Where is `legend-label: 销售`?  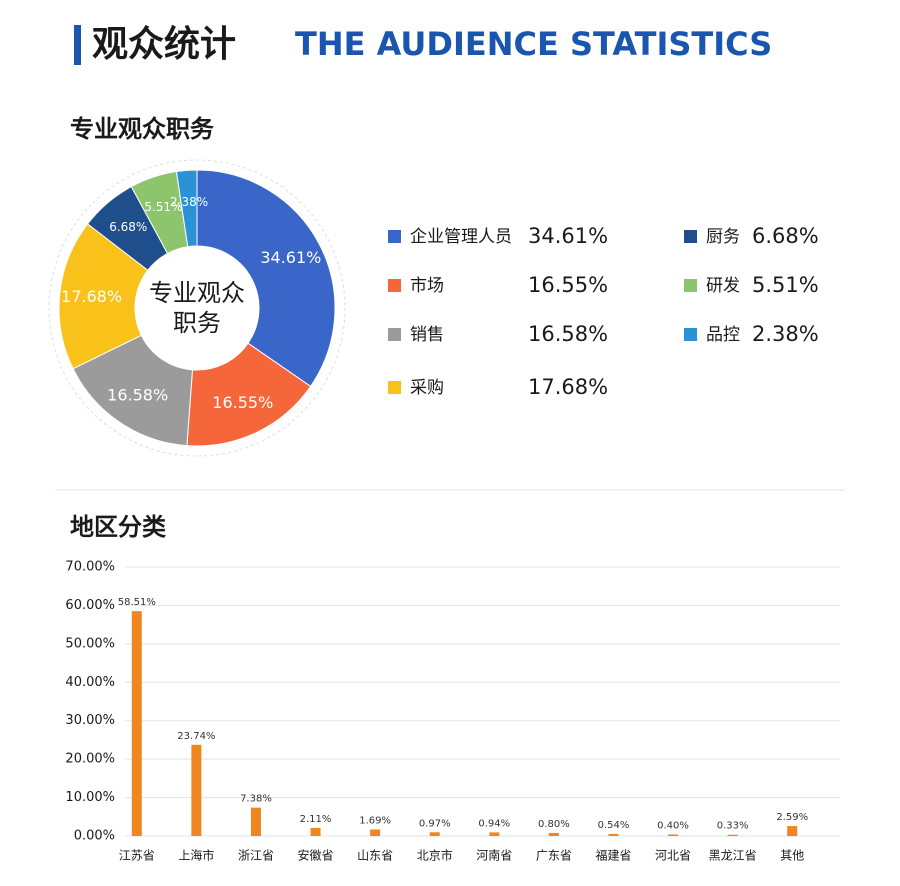 legend-label: 销售 is located at coordinates (427, 335).